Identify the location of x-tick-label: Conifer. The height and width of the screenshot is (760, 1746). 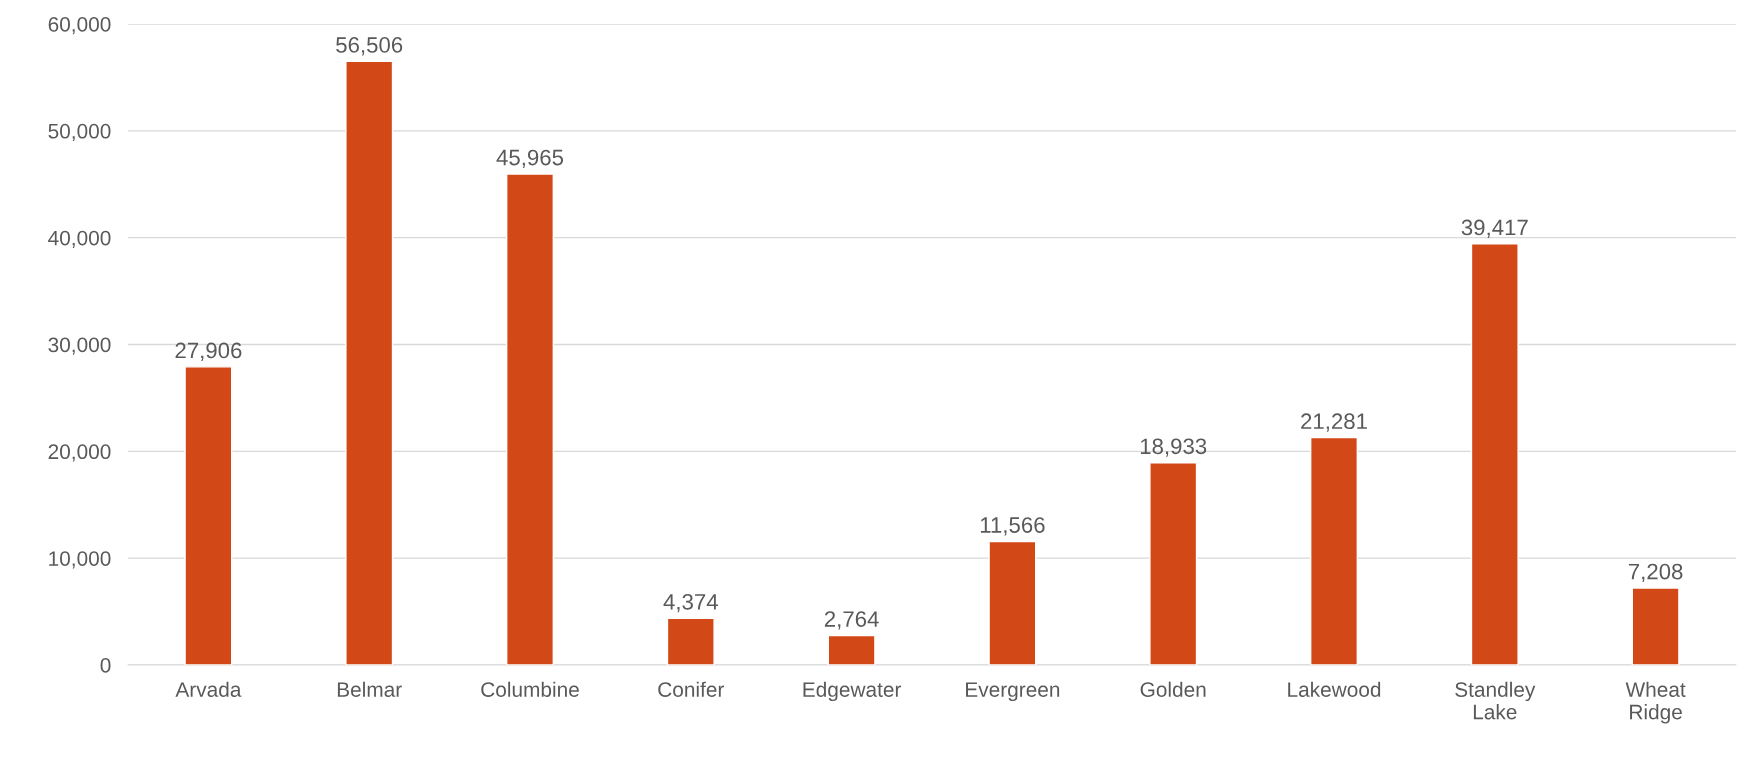
(691, 689).